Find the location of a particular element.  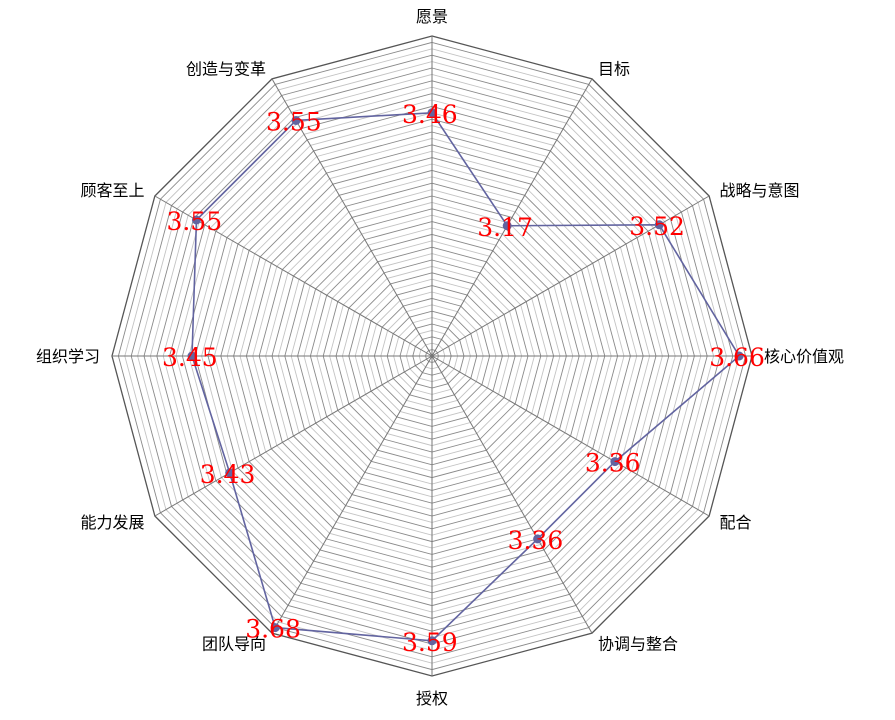

category-label: 授权 is located at coordinates (432, 698).